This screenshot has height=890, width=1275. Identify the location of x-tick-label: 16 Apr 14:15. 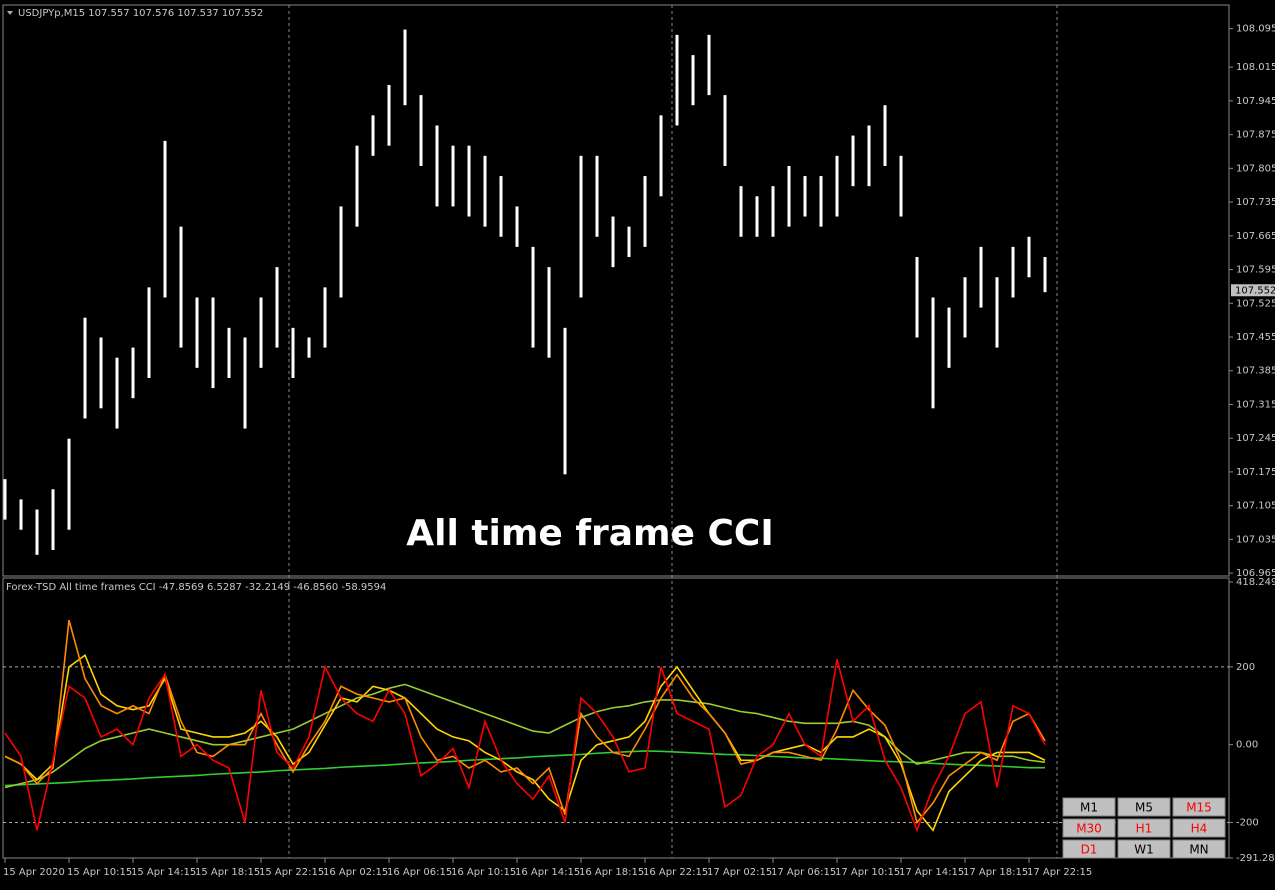
(547, 872).